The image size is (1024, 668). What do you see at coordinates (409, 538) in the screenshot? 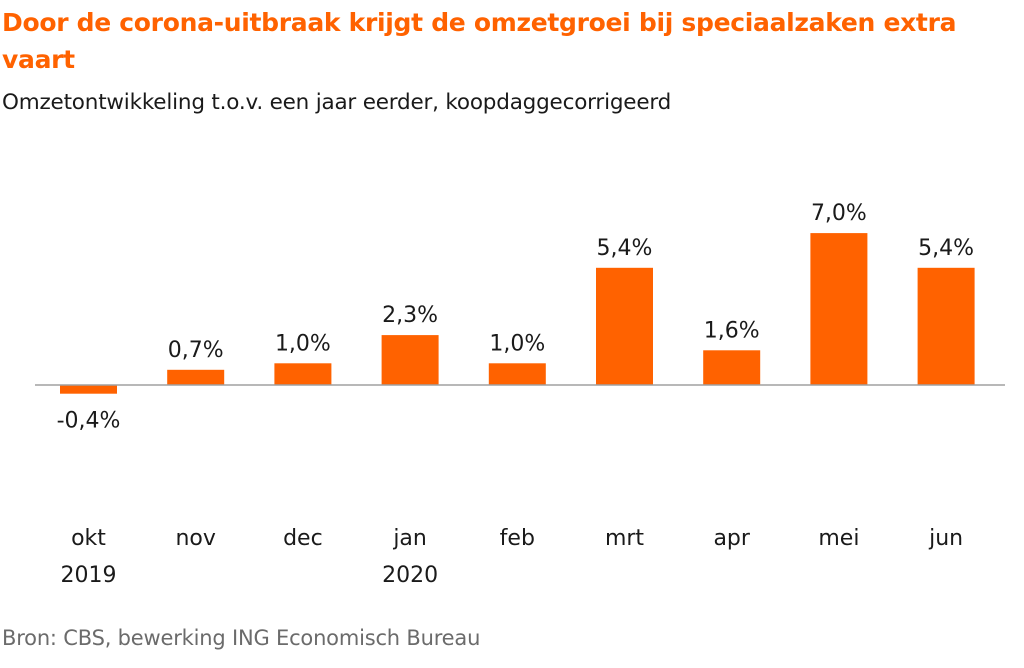
I see `tick-label-jan: jan` at bounding box center [409, 538].